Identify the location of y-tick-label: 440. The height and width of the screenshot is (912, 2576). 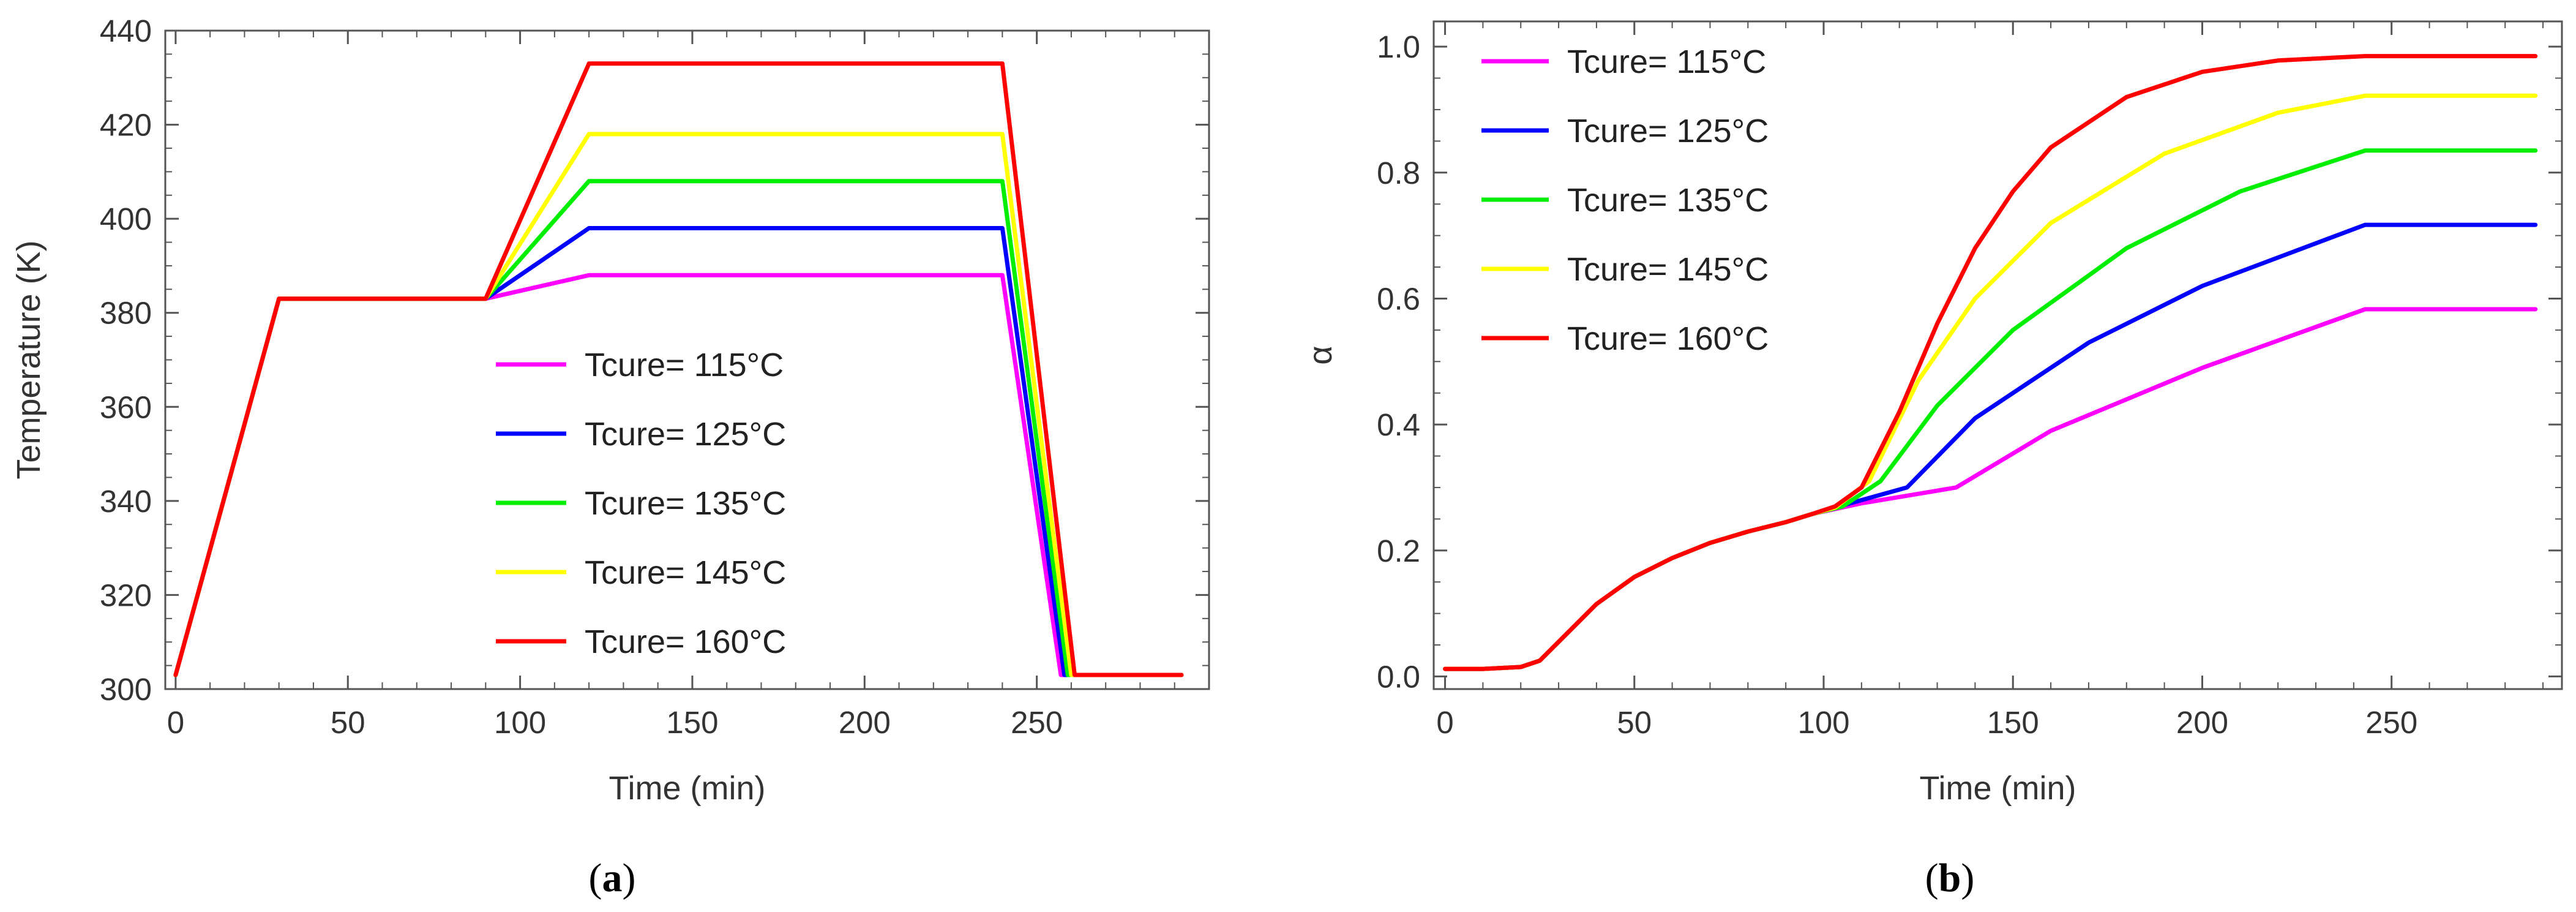
(126, 30).